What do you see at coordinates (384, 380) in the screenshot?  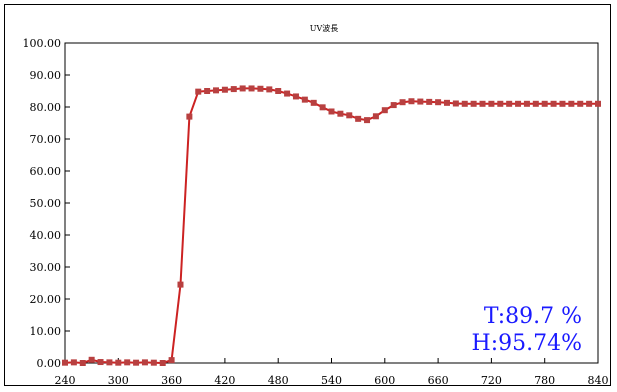 I see `x-tick-label: 600` at bounding box center [384, 380].